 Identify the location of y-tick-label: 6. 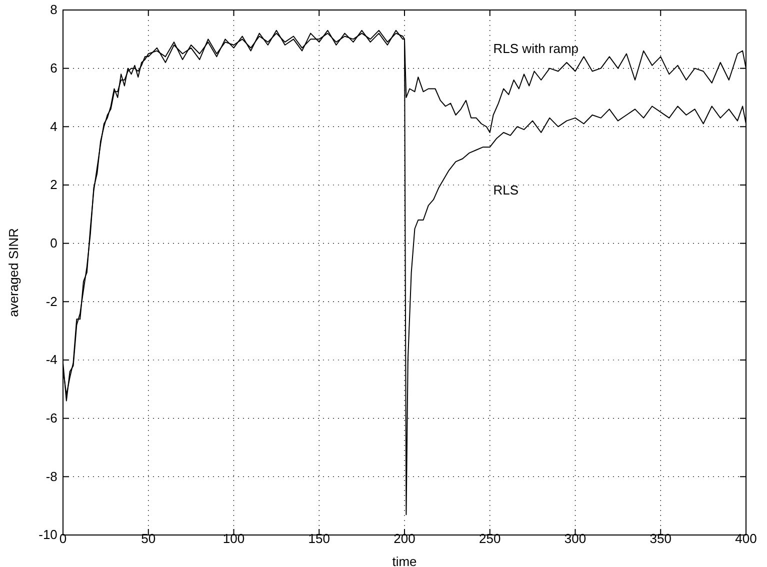
(54, 68).